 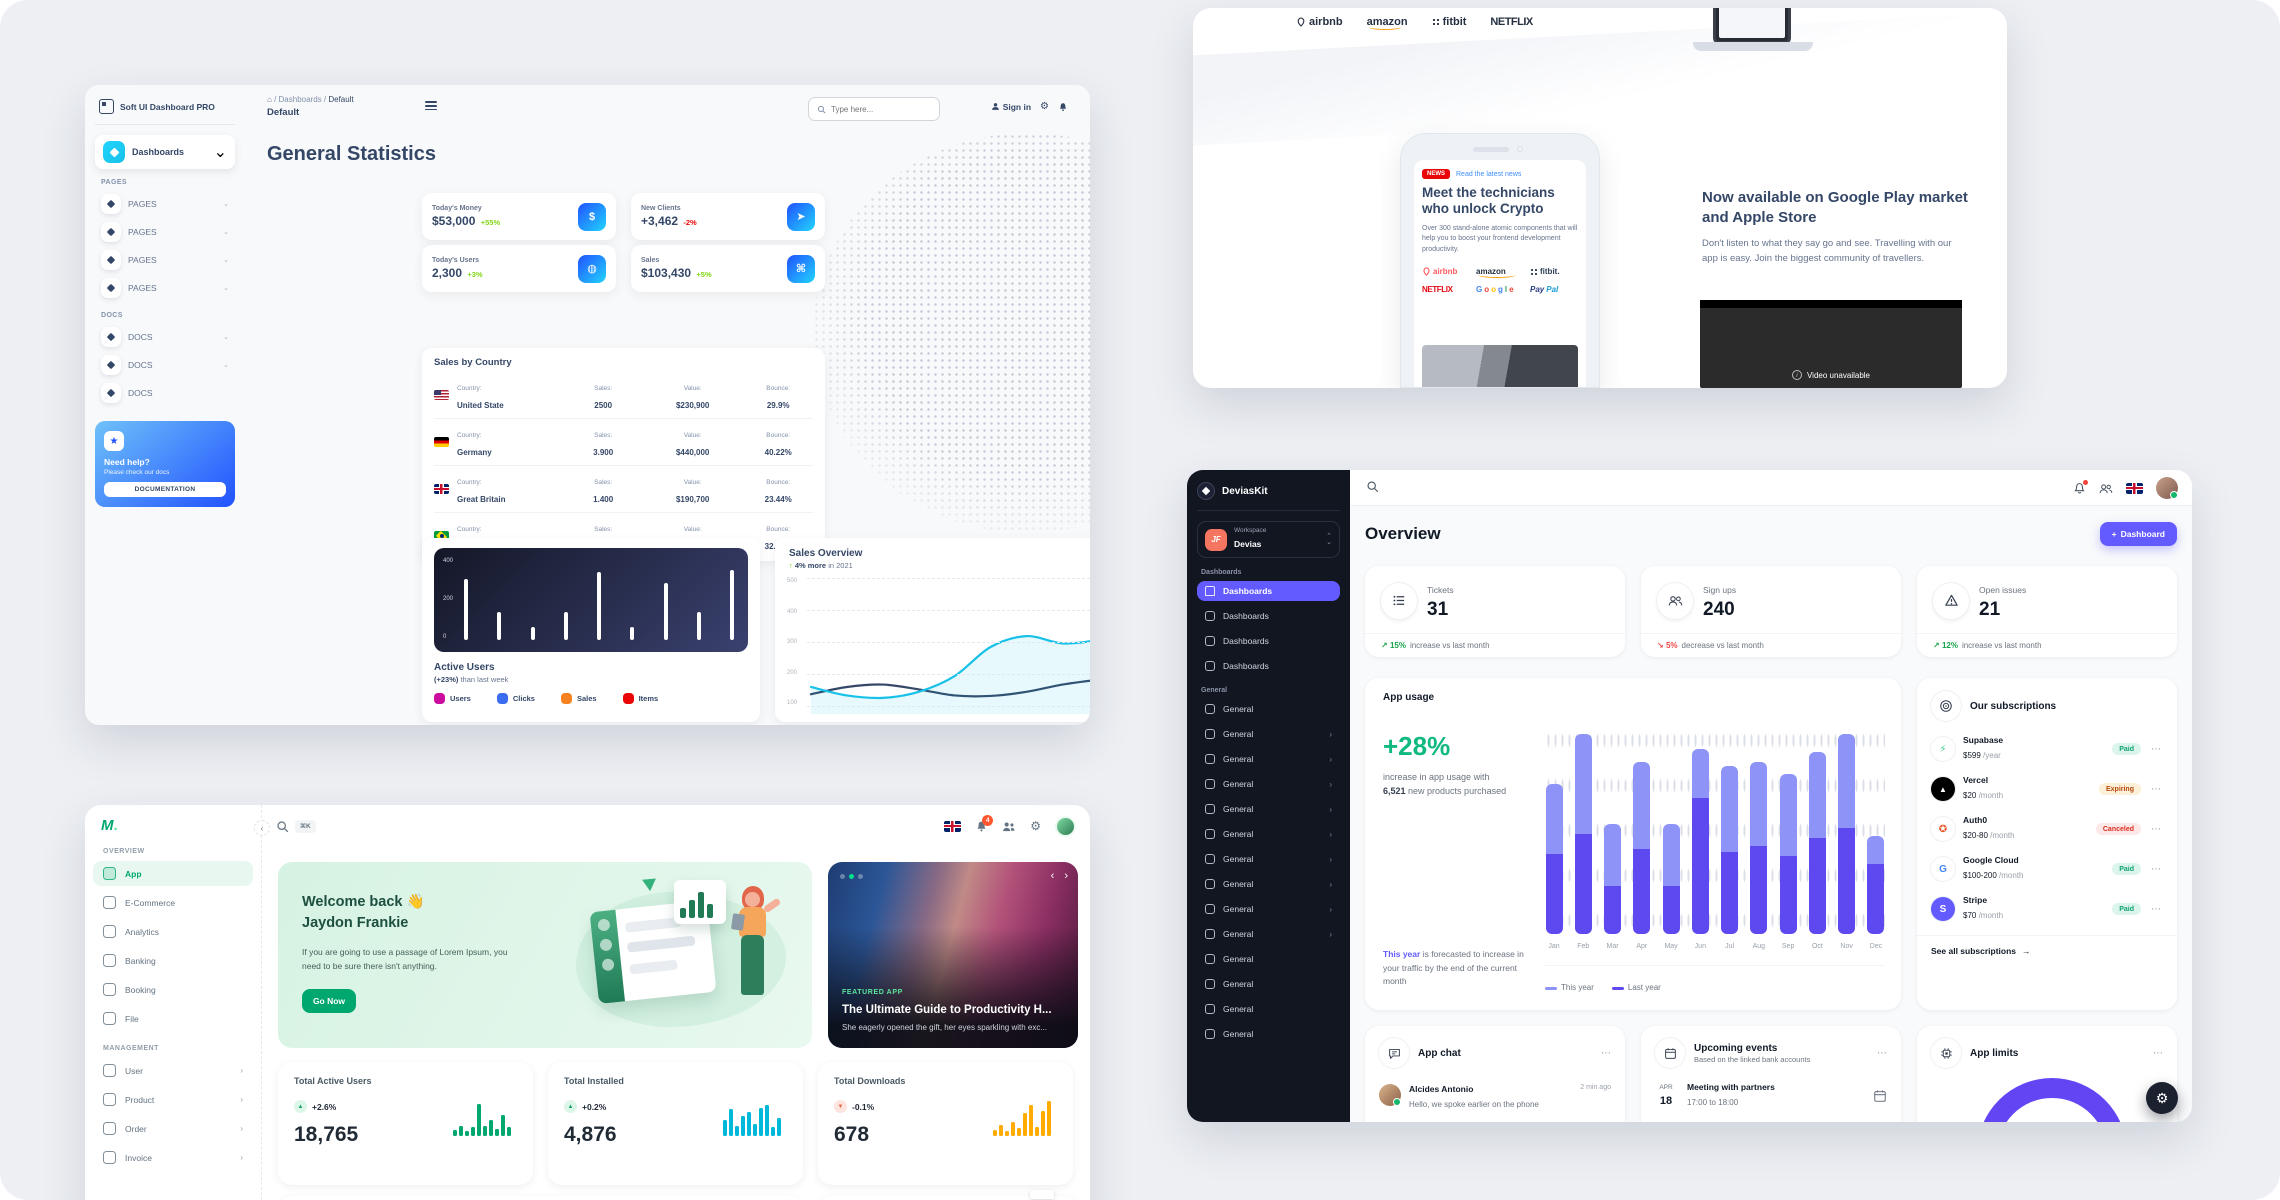 What do you see at coordinates (165, 152) in the screenshot?
I see `sidebar-item-dashboards: Dashboards ⌄` at bounding box center [165, 152].